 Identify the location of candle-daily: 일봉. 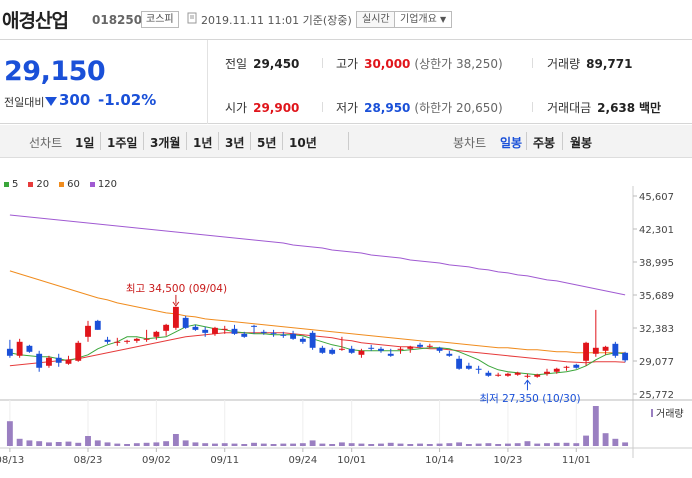
(511, 143).